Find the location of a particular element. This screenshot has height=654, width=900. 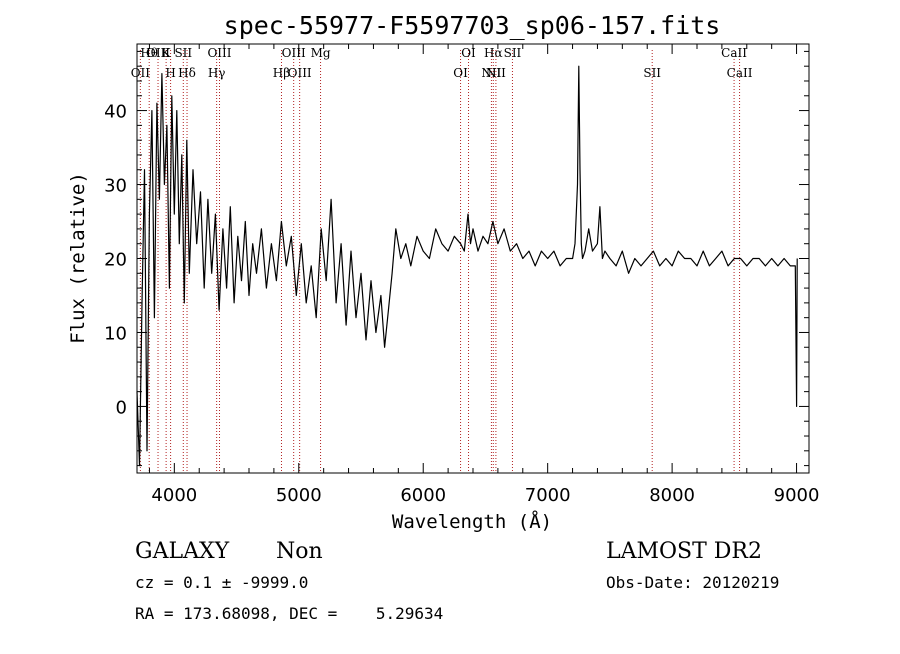

marker-label-6: SII is located at coordinates (183, 53).